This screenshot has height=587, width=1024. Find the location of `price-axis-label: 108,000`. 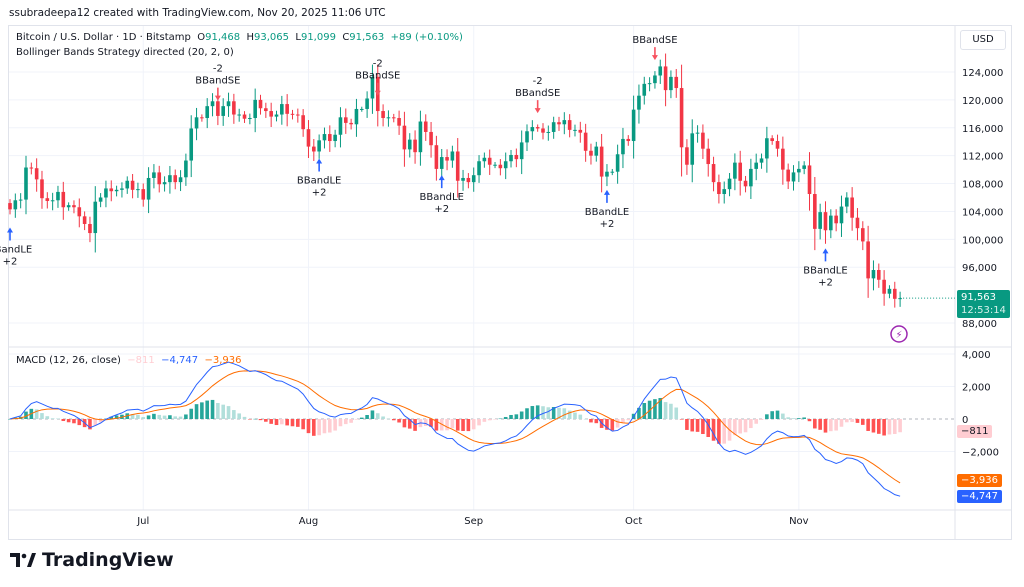

price-axis-label: 108,000 is located at coordinates (982, 185).